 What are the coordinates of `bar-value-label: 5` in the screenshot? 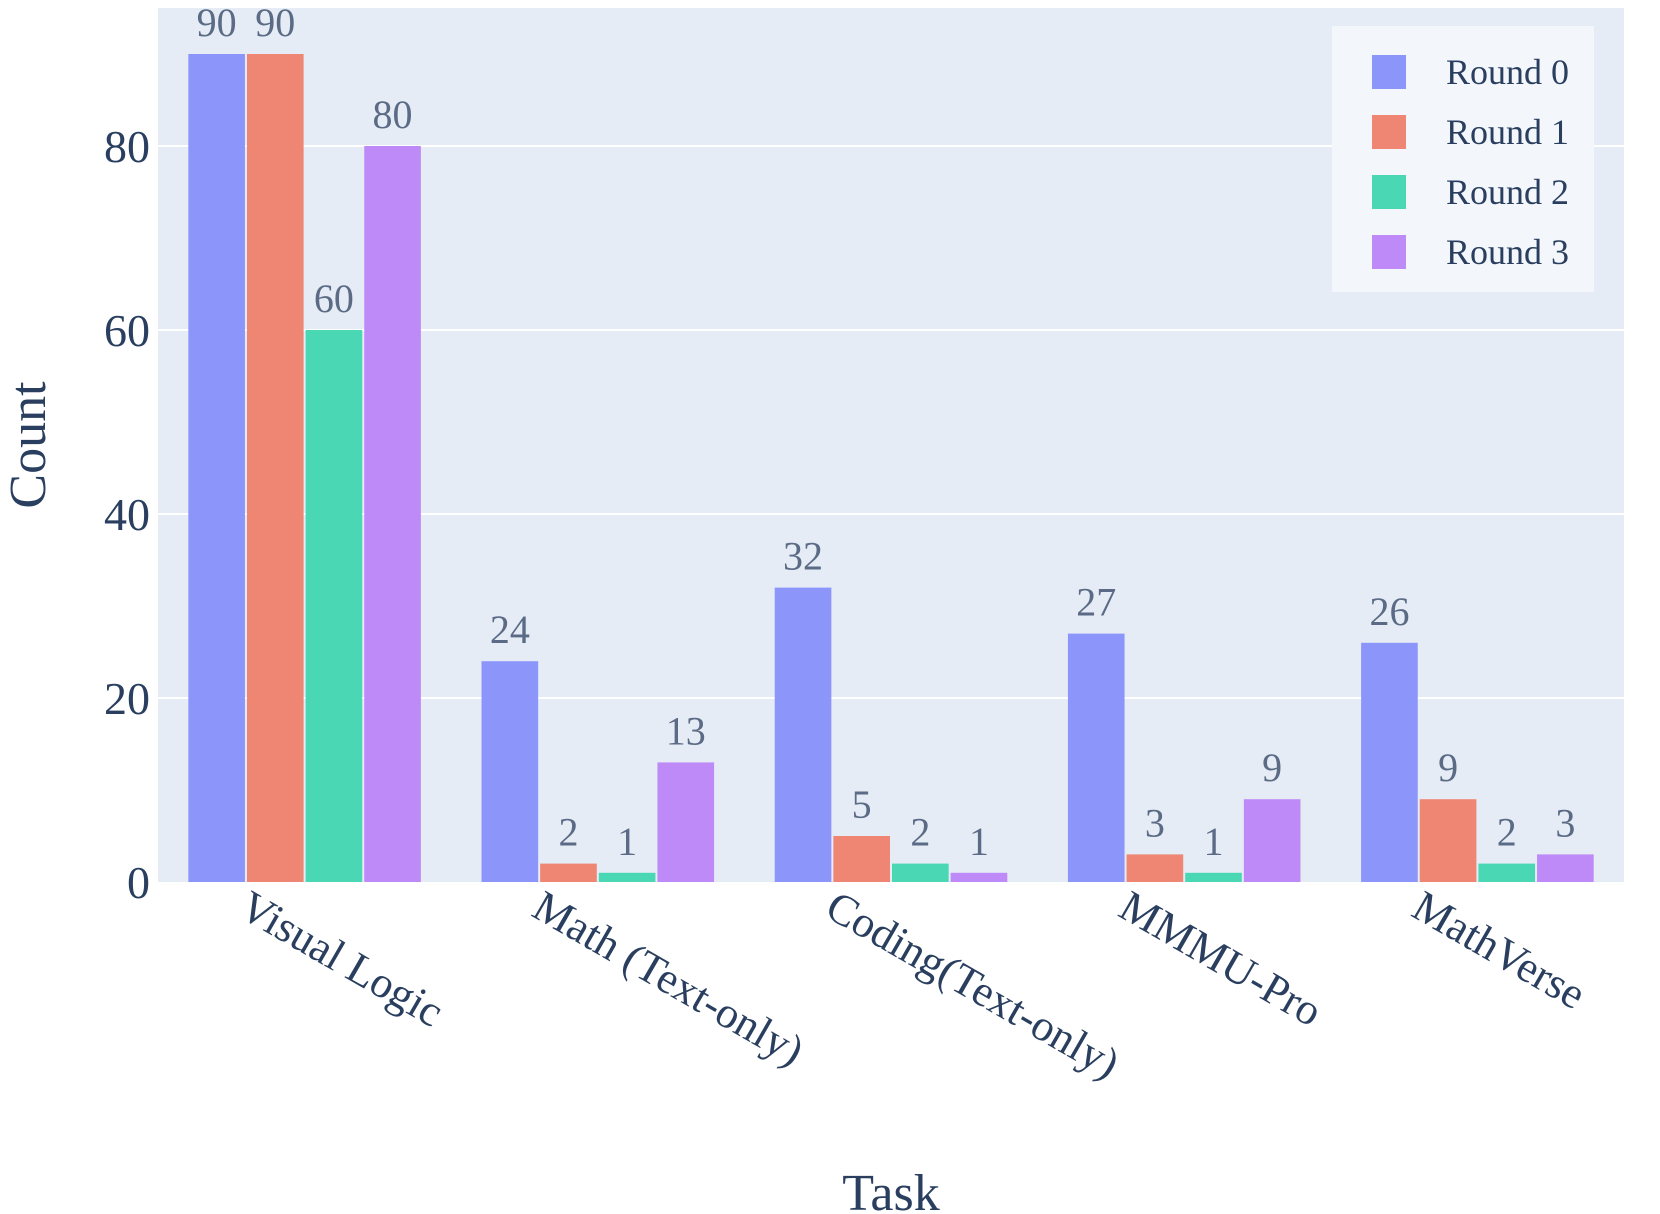 It's located at (862, 804).